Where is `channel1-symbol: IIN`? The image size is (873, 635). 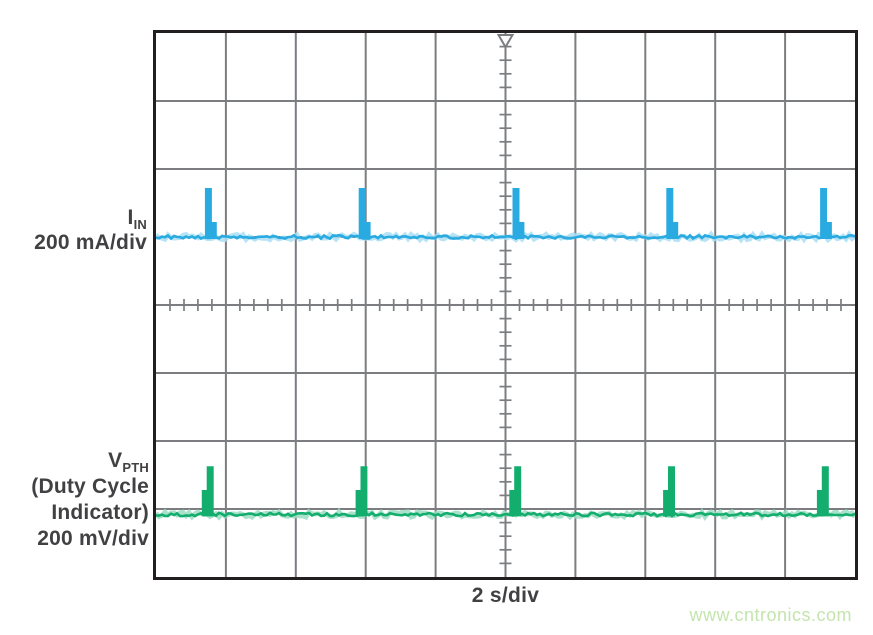
channel1-symbol: IIN is located at coordinates (137, 219).